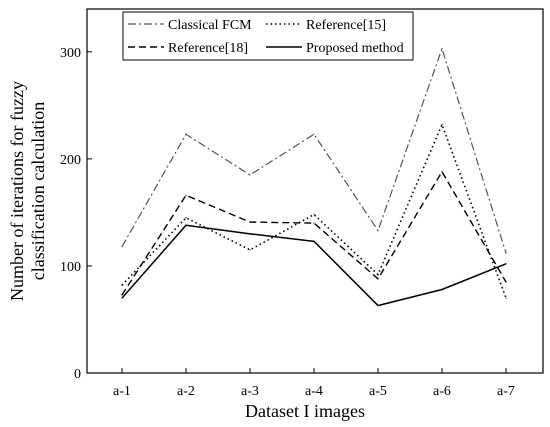 This screenshot has width=550, height=427. I want to click on x-tick-label: a-7, so click(506, 391).